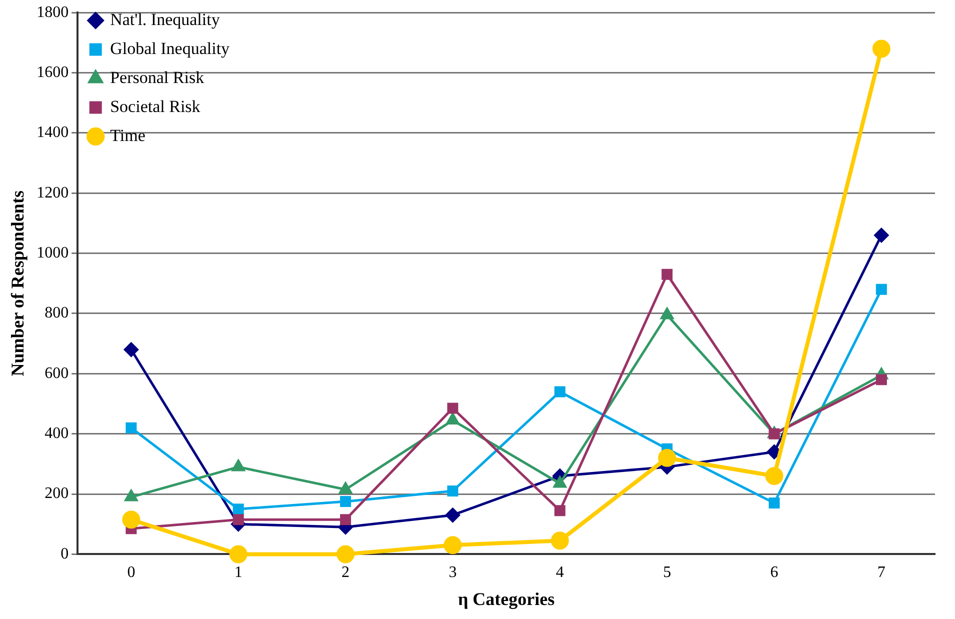 The width and height of the screenshot is (955, 619). What do you see at coordinates (56, 373) in the screenshot?
I see `y-tick-label: 600` at bounding box center [56, 373].